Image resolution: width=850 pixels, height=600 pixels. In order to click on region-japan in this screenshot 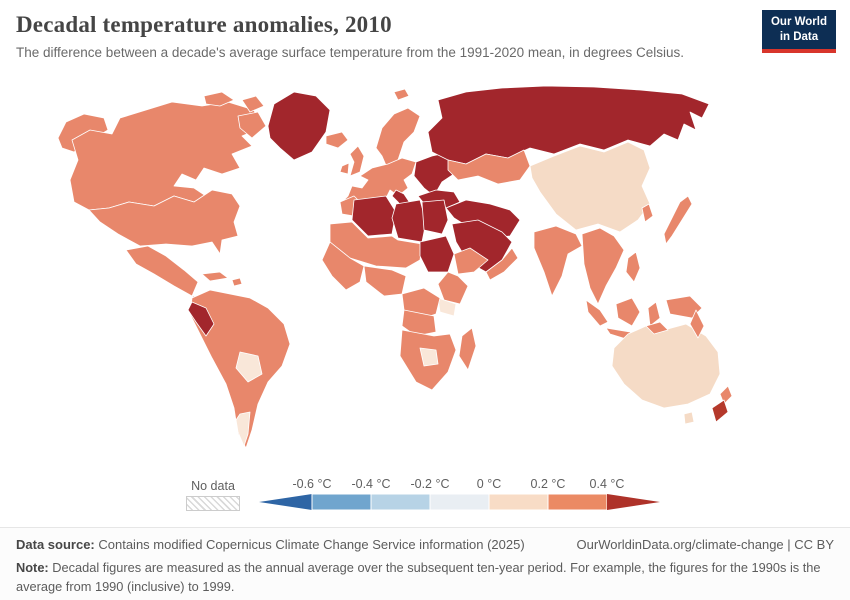, I will do `click(678, 220)`.